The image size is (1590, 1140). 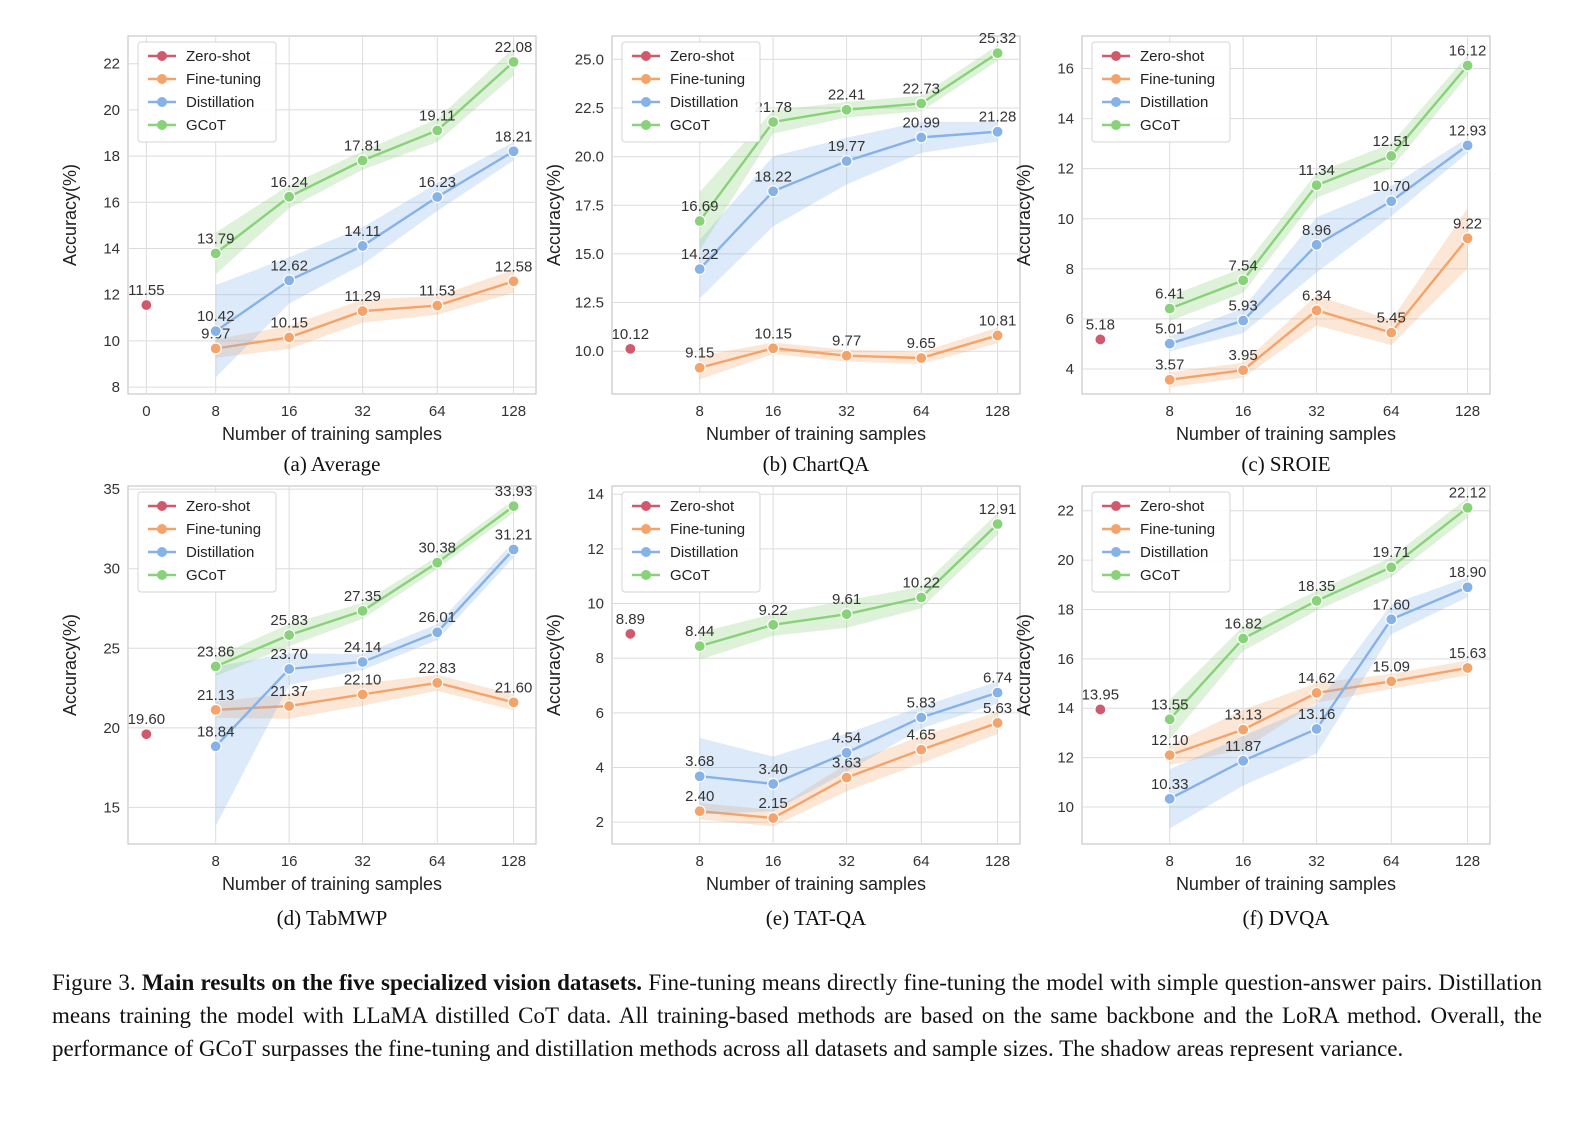 What do you see at coordinates (514, 687) in the screenshot?
I see `data-label-fine_tuning: 21.60` at bounding box center [514, 687].